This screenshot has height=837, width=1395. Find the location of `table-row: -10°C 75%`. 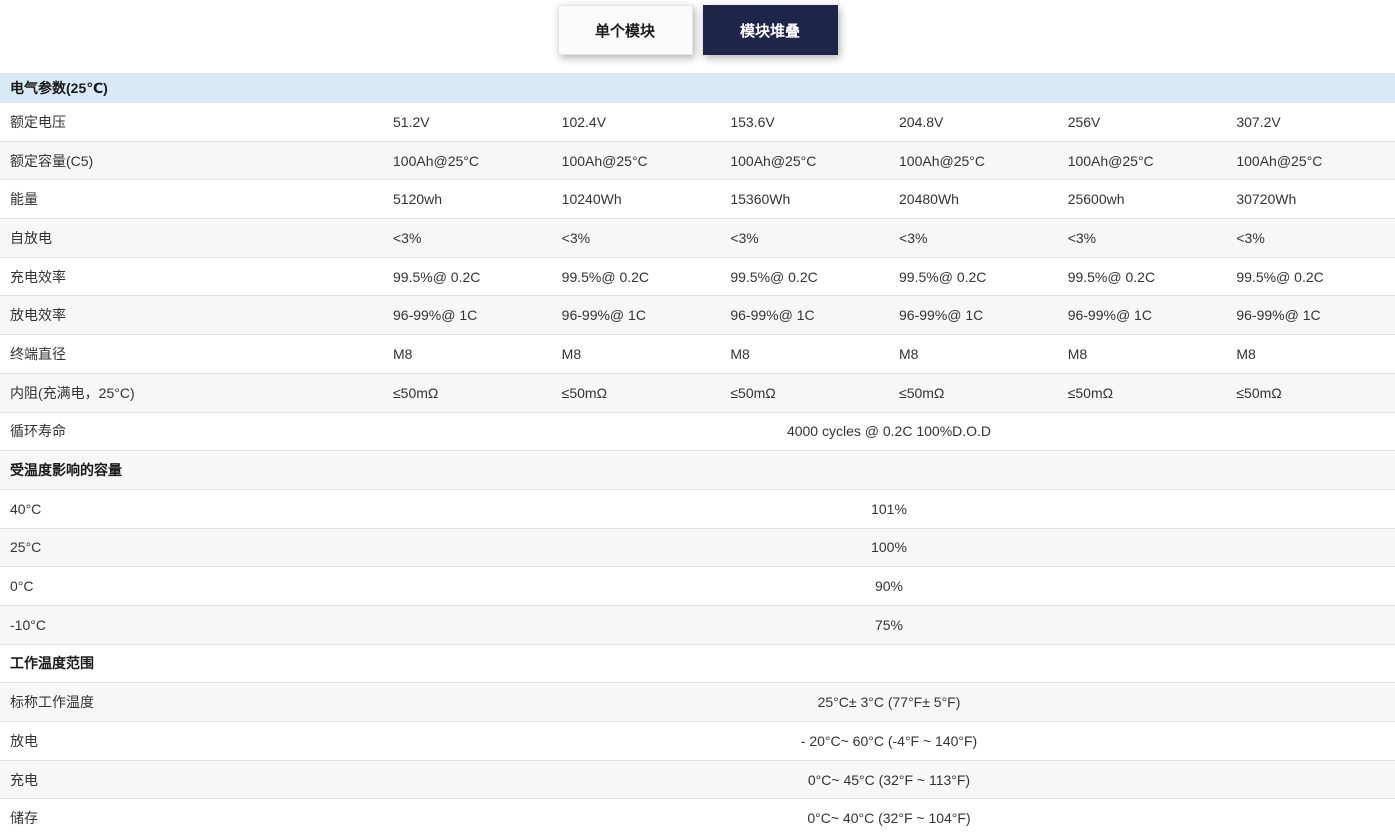

table-row: -10°C 75% is located at coordinates (697, 624).